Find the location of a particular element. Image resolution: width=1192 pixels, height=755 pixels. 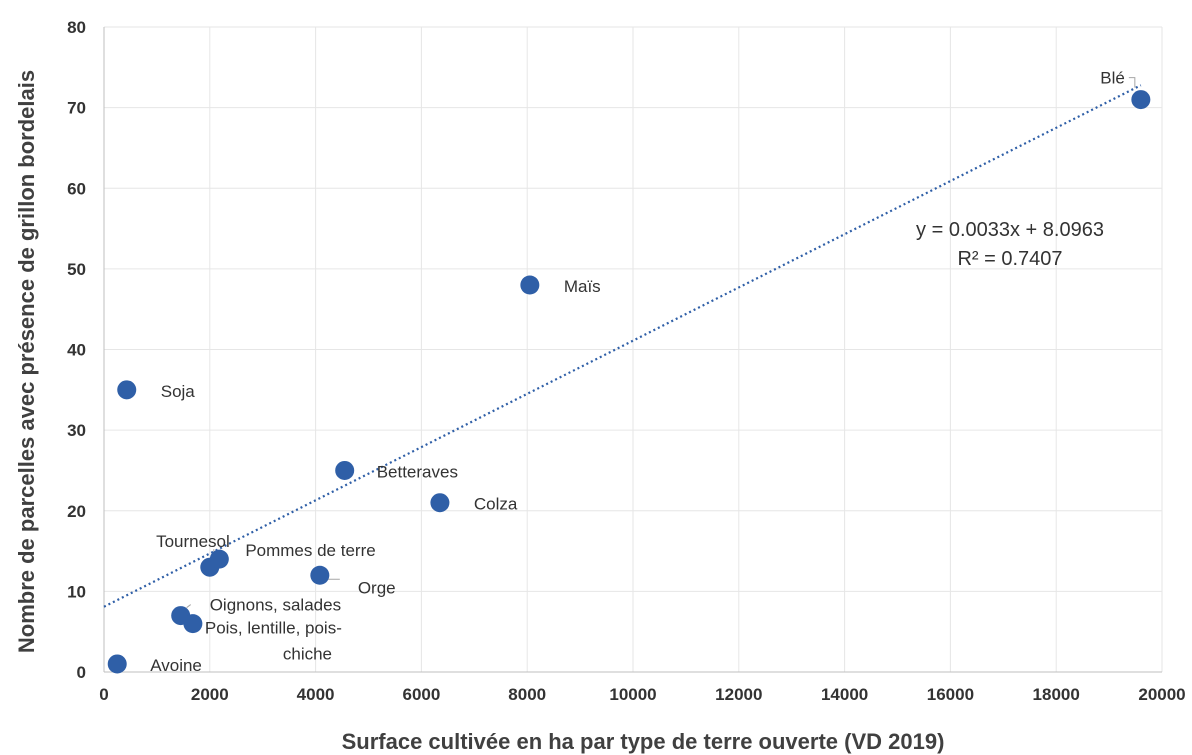

y-tick-label: 30 is located at coordinates (76, 430).